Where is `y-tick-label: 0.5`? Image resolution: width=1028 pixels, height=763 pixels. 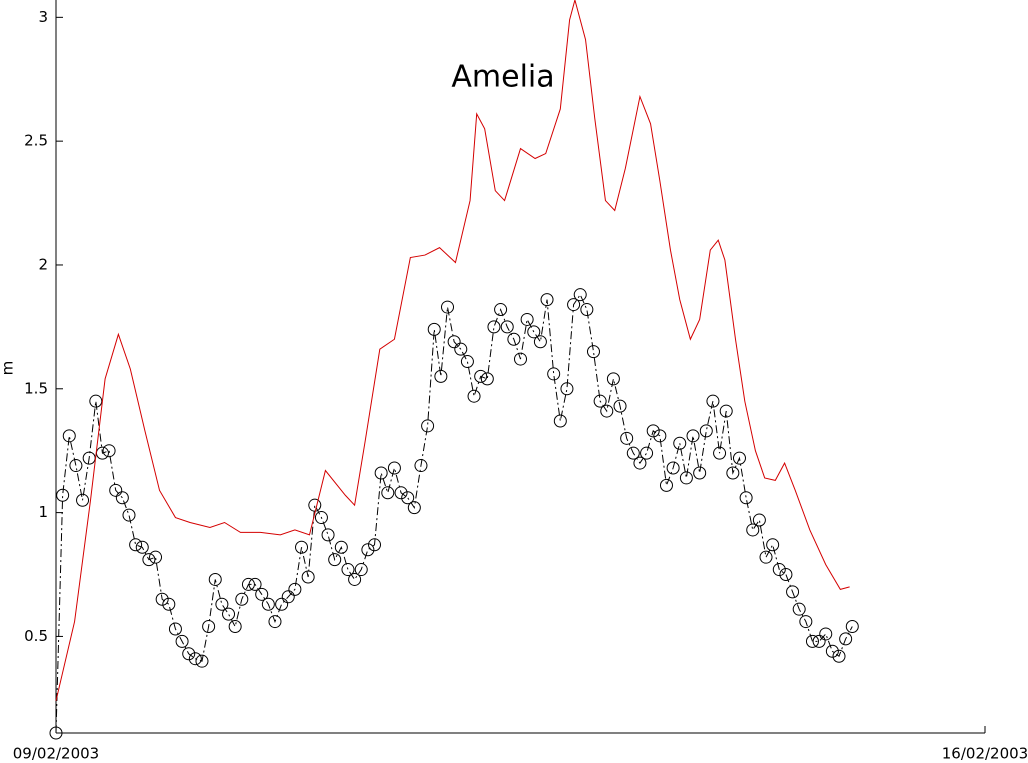
y-tick-label: 0.5 is located at coordinates (36, 636).